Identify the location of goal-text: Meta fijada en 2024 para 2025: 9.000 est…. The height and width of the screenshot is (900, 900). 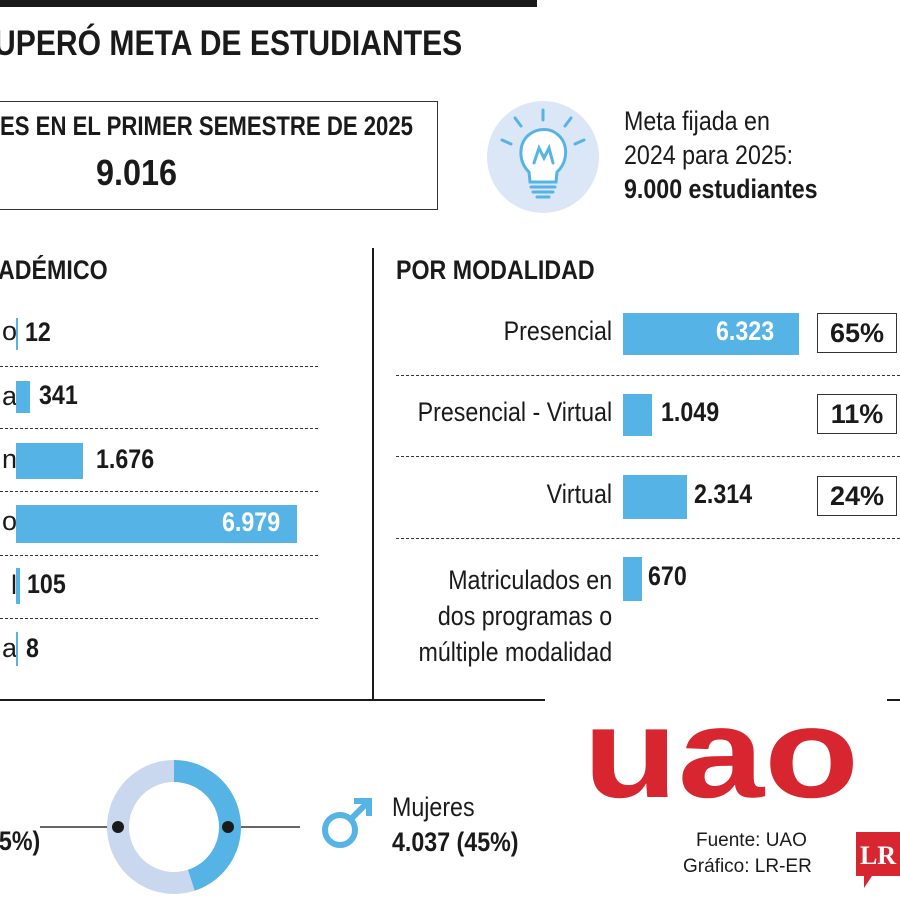
(721, 155).